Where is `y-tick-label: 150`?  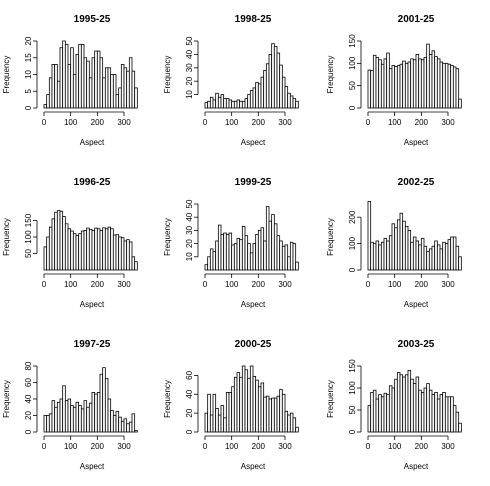 y-tick-label: 150 is located at coordinates (352, 366).